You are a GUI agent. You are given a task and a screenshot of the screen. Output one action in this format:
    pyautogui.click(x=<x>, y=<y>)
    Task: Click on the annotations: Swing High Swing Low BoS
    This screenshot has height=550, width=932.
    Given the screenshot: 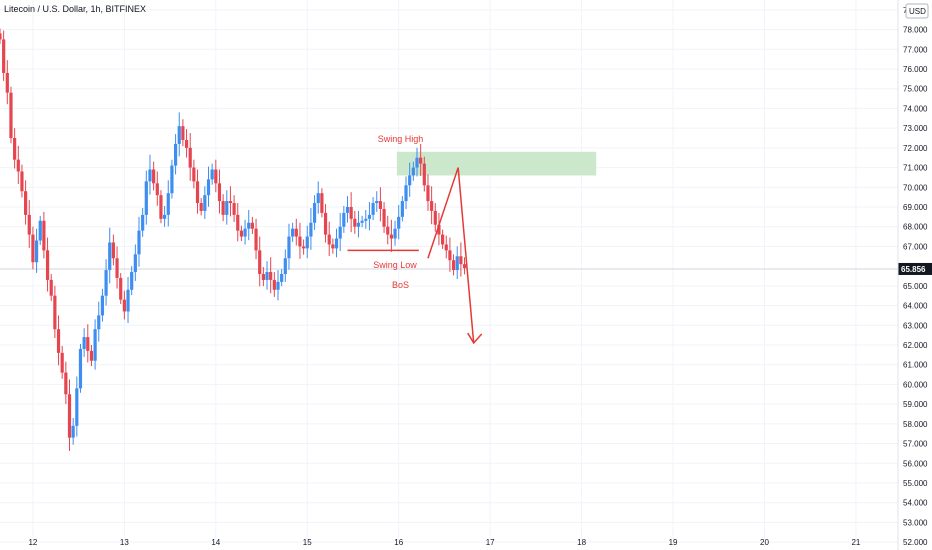 What is the action you would take?
    pyautogui.click(x=415, y=239)
    